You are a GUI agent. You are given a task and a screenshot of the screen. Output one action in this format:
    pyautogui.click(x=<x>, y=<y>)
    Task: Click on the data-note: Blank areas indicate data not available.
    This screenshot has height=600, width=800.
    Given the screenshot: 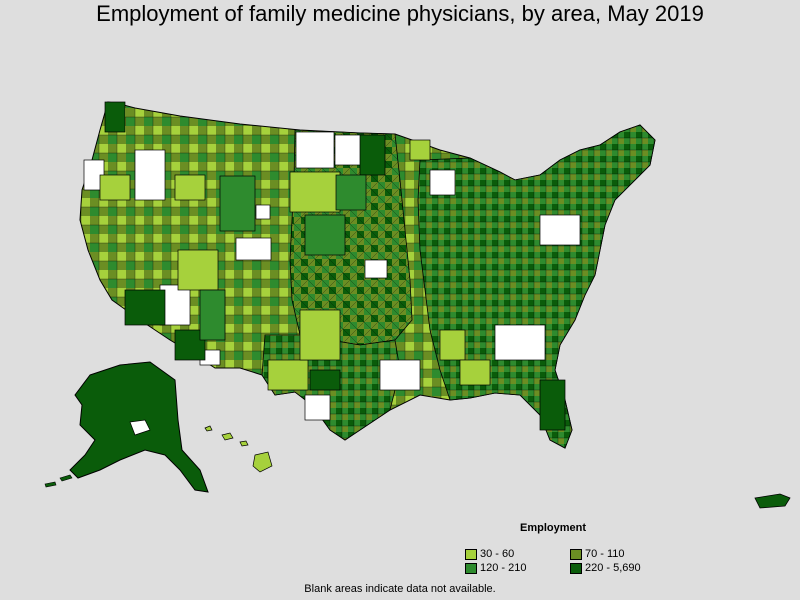 What is the action you would take?
    pyautogui.click(x=400, y=589)
    